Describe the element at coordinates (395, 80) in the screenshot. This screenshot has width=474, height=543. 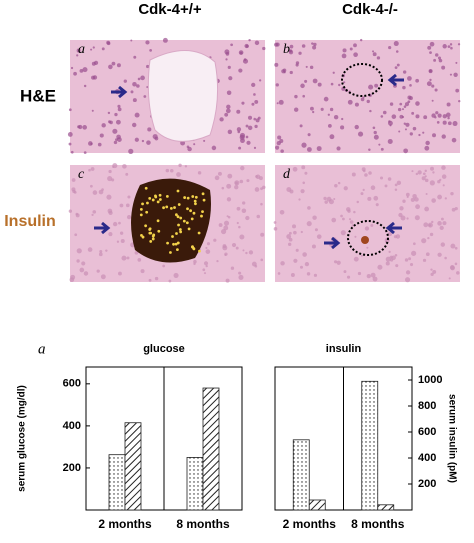
I see `arrow` at that location.